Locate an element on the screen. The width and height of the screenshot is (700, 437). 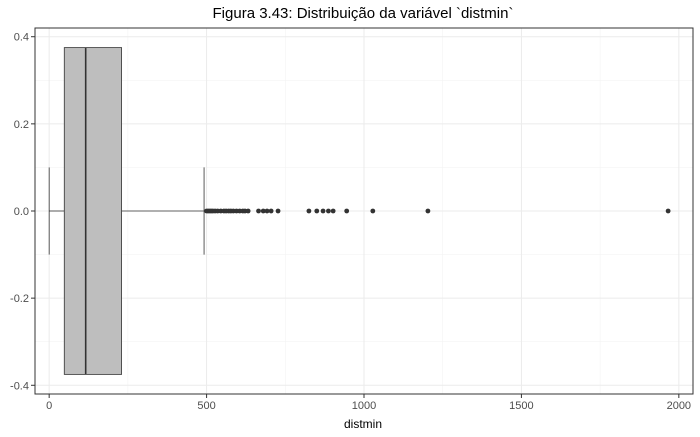
x-tick-label: 1500 is located at coordinates (521, 406).